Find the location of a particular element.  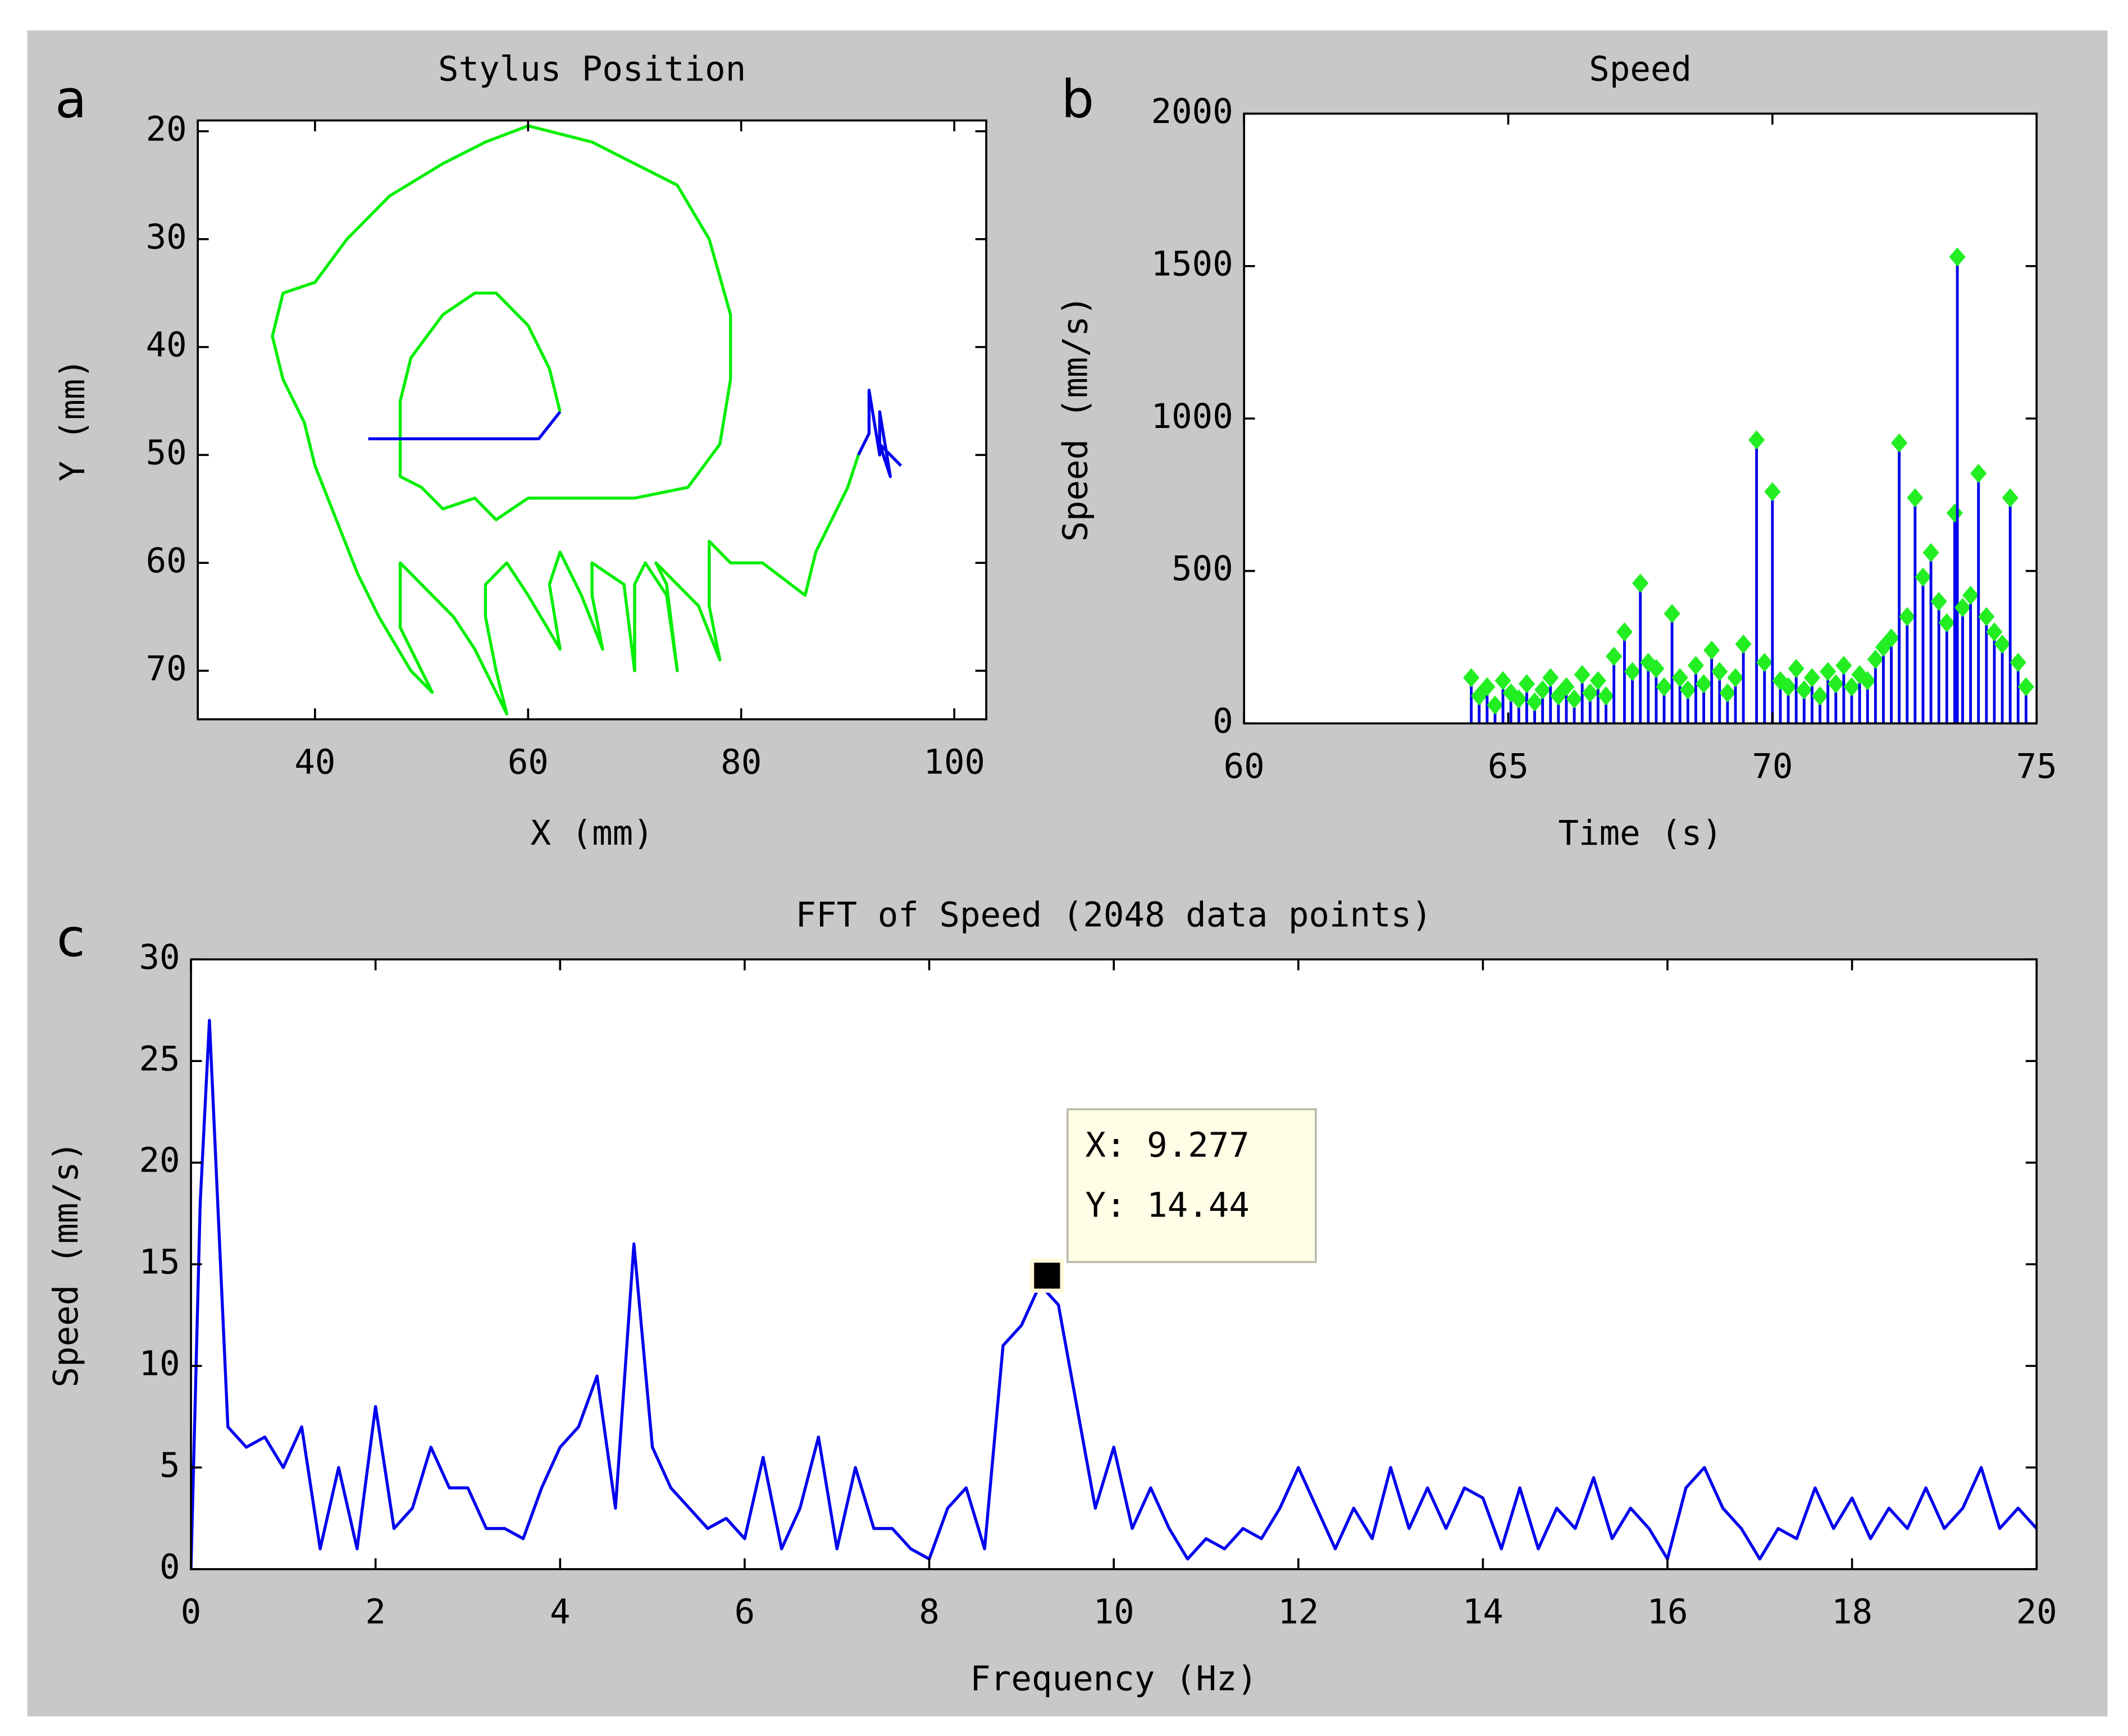

x-tick-label: 20 is located at coordinates (2036, 1612).